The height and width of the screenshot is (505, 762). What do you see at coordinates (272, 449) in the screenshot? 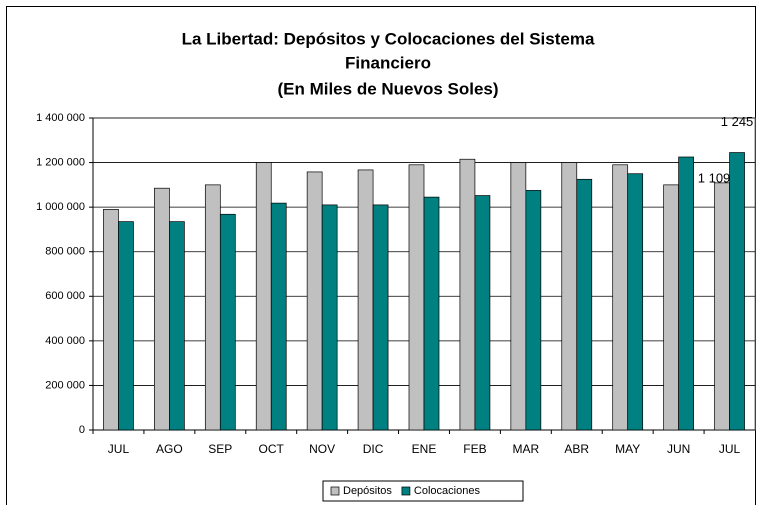
I see `x-tick-label: OCT` at bounding box center [272, 449].